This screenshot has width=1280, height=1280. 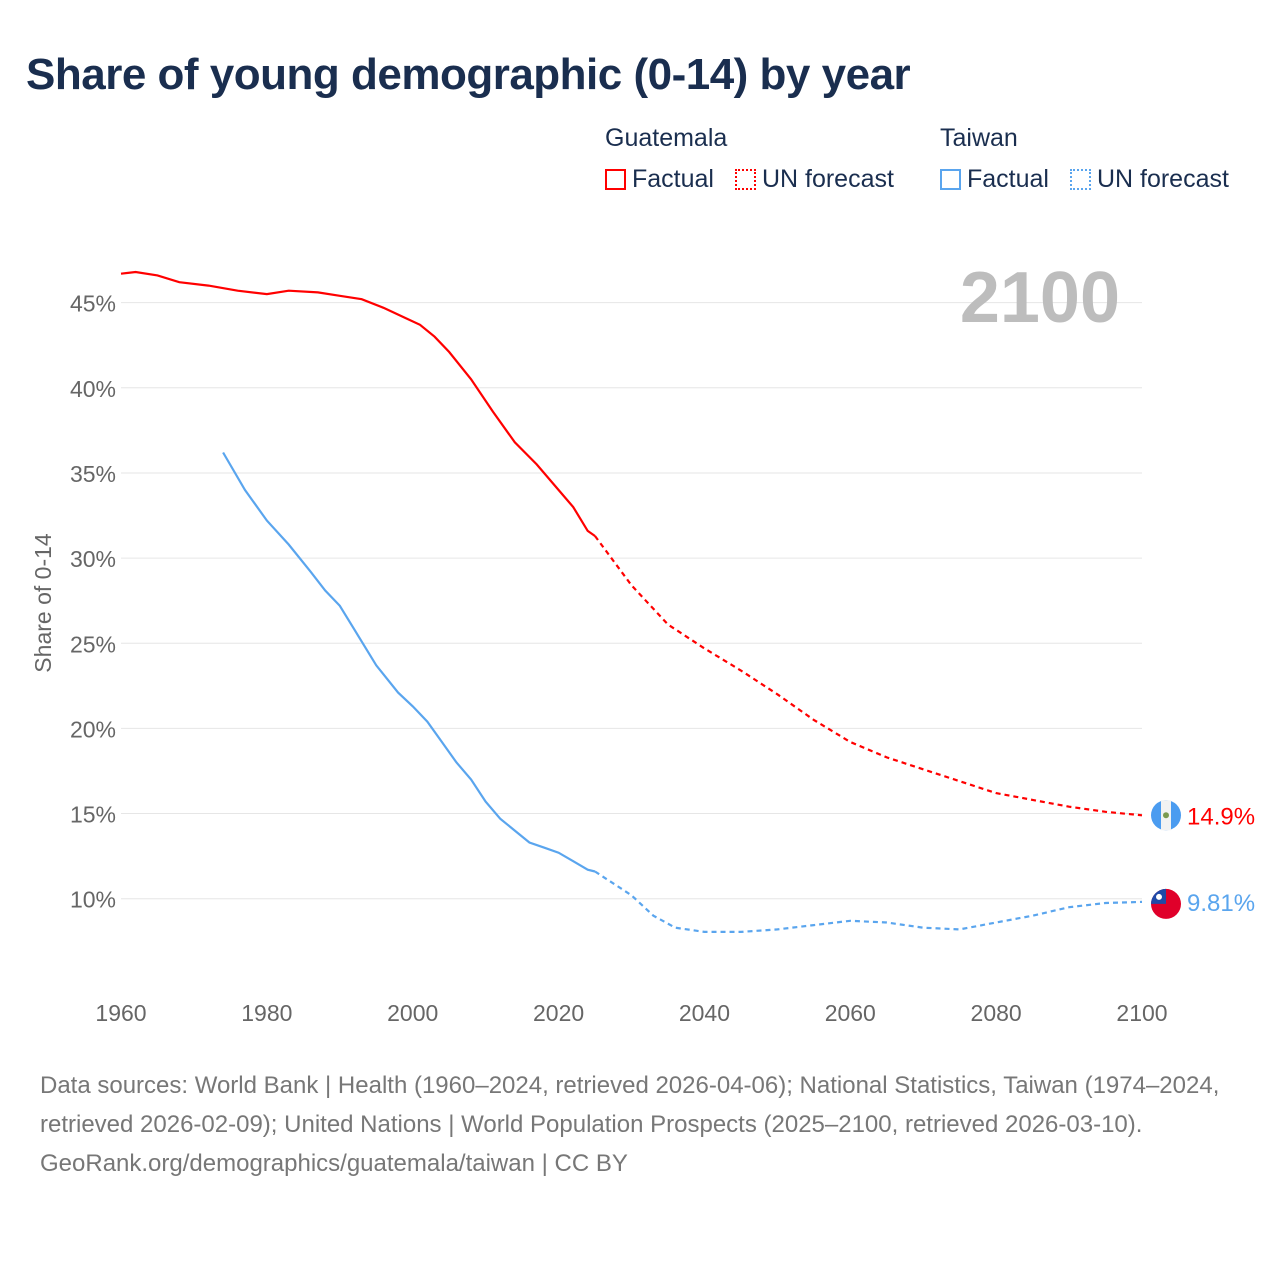 What do you see at coordinates (93, 729) in the screenshot?
I see `y-tick-label: 20%` at bounding box center [93, 729].